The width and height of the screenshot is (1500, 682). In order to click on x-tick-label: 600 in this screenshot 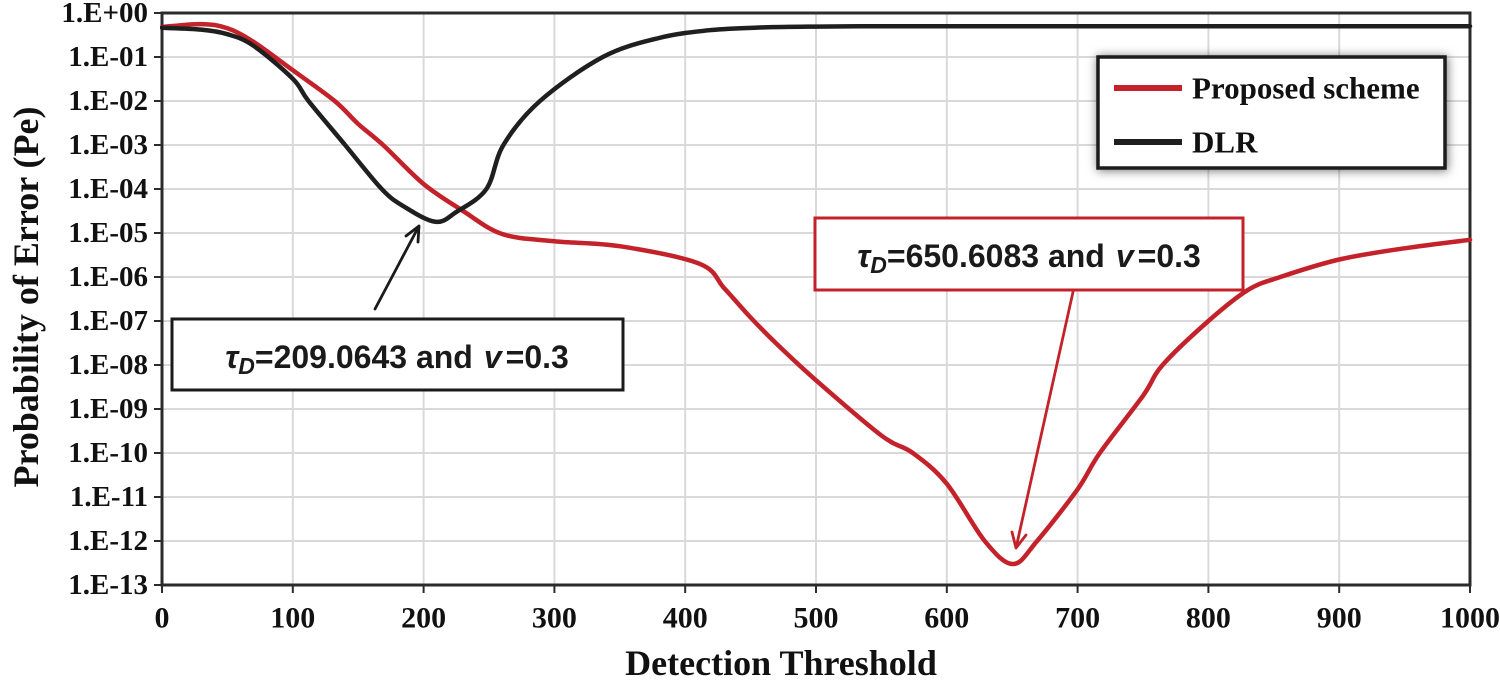, I will do `click(946, 618)`.